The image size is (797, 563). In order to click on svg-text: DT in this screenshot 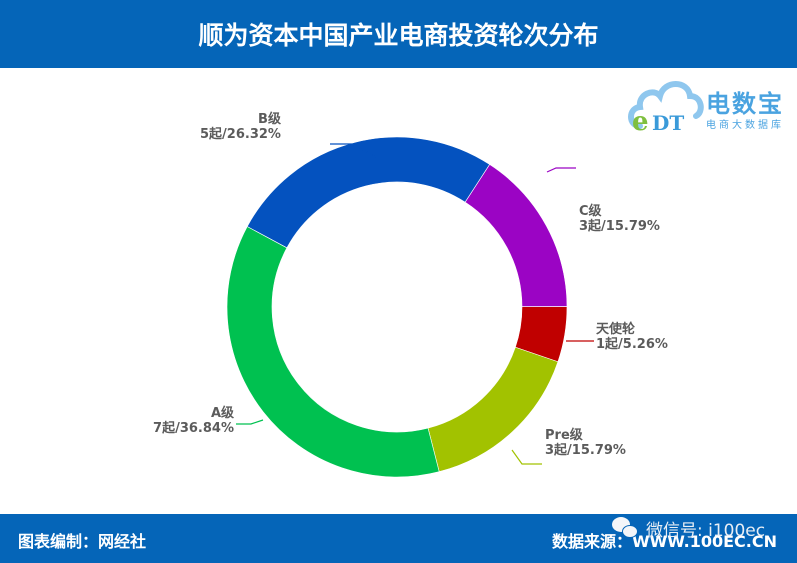, I will do `click(668, 123)`.